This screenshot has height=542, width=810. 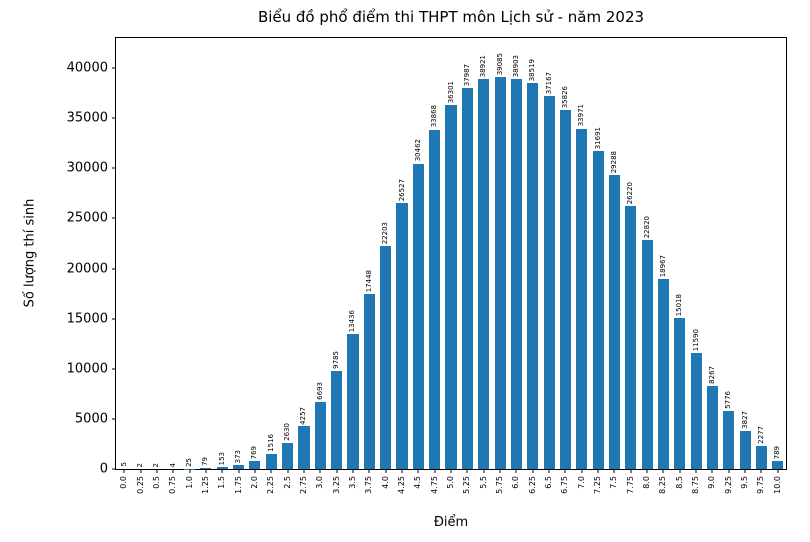 I want to click on bar-group: 3827, so click(x=745, y=253).